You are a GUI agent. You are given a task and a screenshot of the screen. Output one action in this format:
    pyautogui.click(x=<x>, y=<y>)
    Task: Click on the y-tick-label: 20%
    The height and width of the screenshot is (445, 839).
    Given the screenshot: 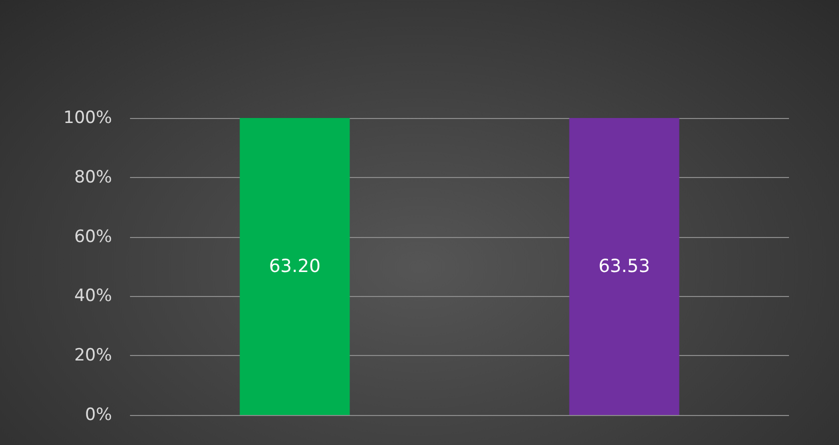 What is the action you would take?
    pyautogui.click(x=93, y=356)
    